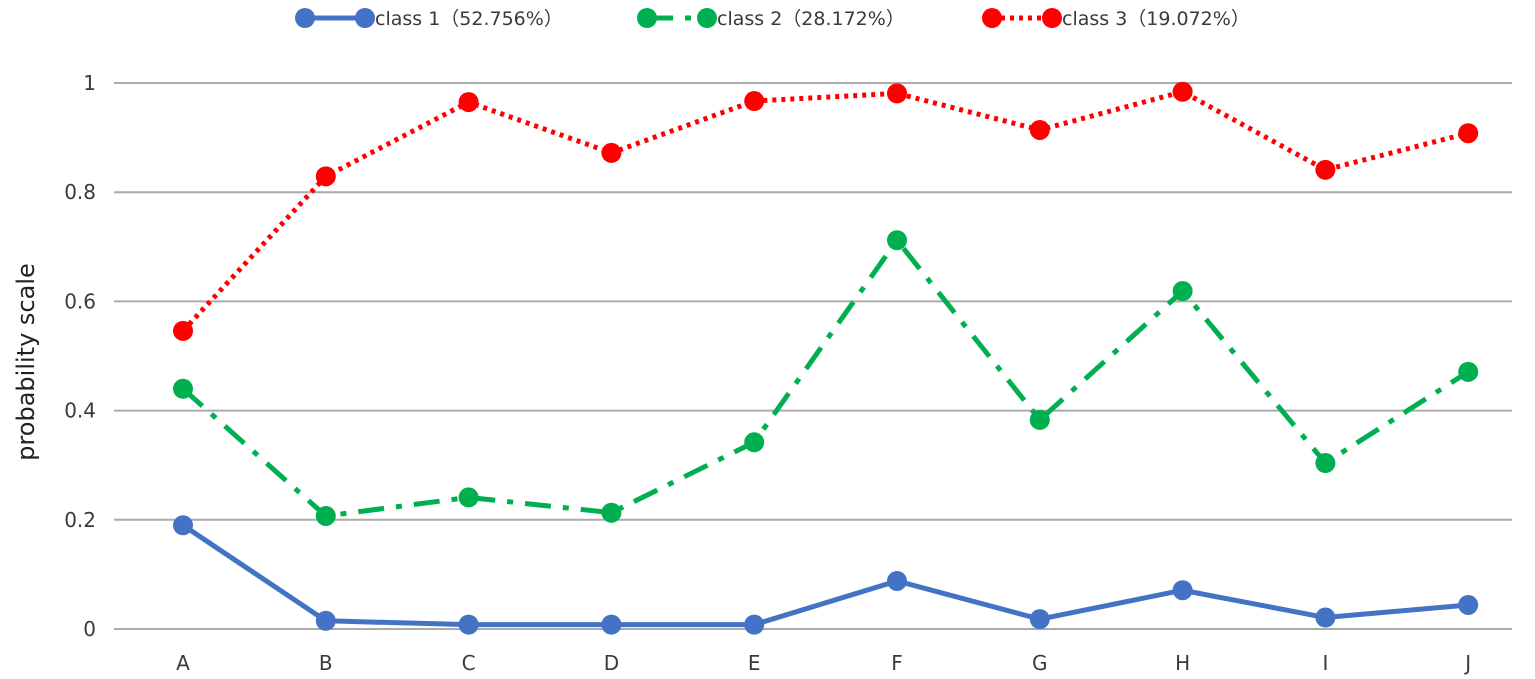  What do you see at coordinates (823, 663) in the screenshot?
I see `x-axis-ticks: A B C D E F G H I J` at bounding box center [823, 663].